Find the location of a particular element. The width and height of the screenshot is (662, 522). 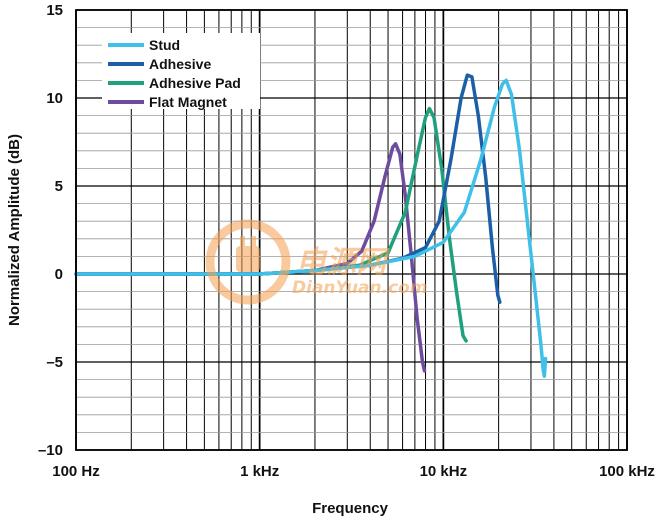

y-tick-label: 10 is located at coordinates (54, 98).